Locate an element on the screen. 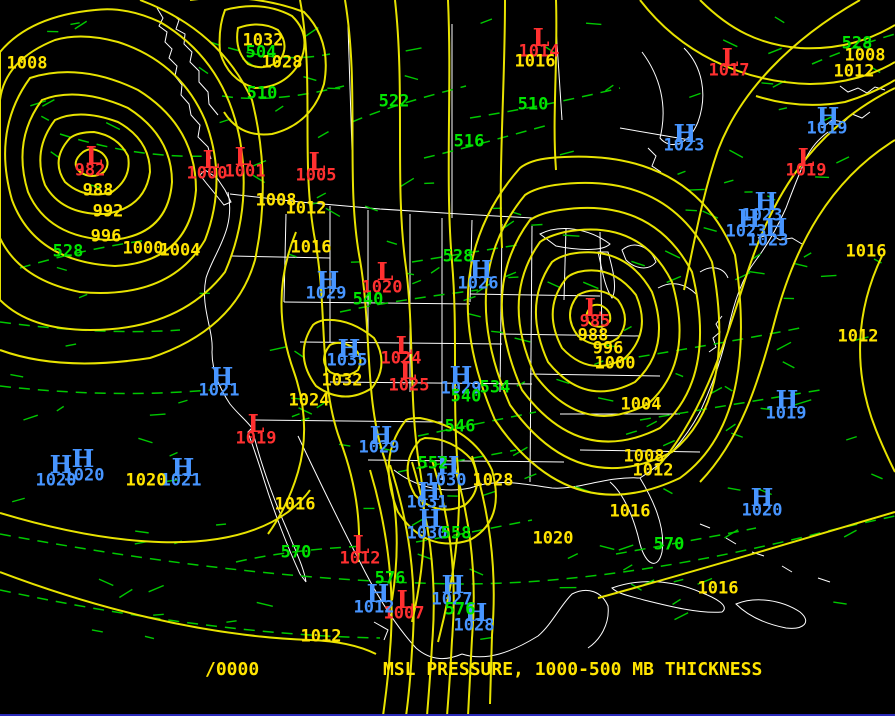  high-value: 1027 is located at coordinates (452, 599).